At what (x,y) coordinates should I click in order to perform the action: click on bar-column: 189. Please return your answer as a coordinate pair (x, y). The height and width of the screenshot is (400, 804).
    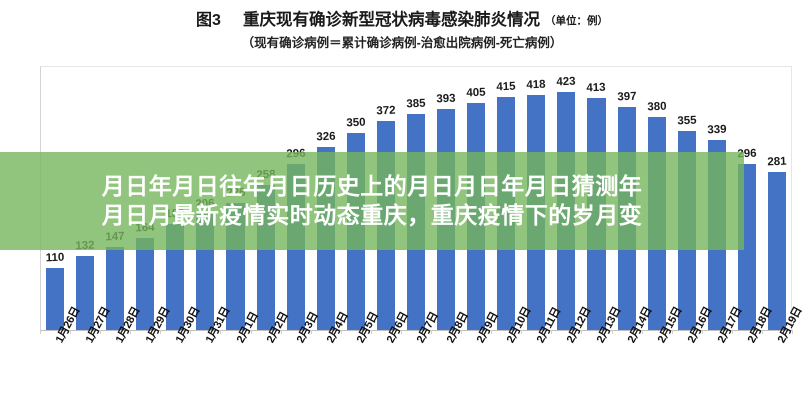
    Looking at the image, I should click on (175, 198).